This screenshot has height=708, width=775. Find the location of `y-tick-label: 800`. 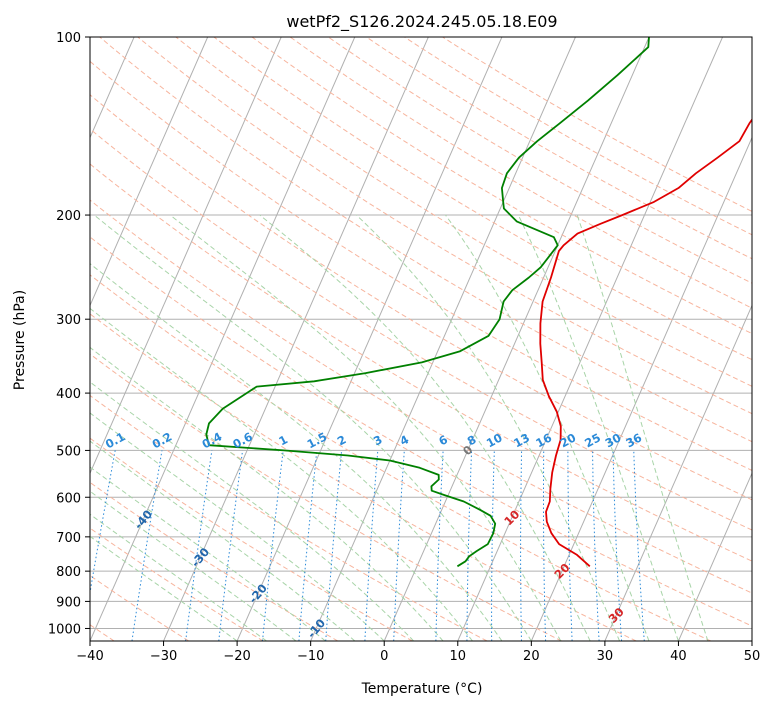

y-tick-label: 800 is located at coordinates (68, 572).